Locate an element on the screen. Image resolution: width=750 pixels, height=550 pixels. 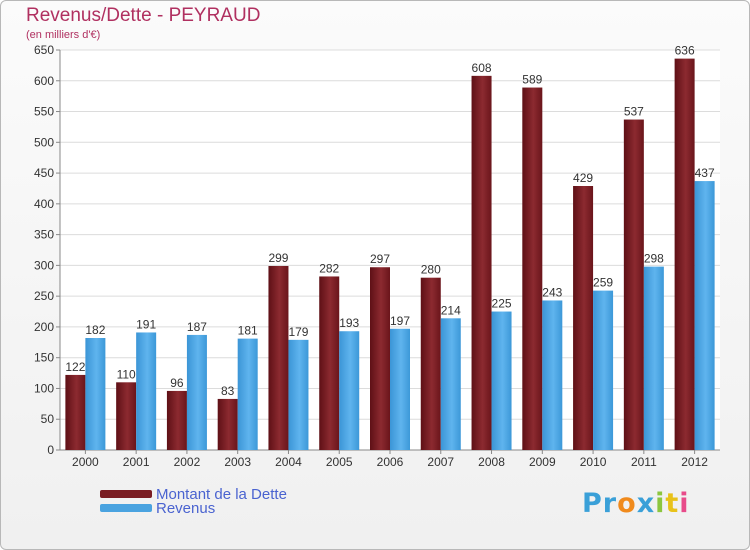
y-tick-label: 300 is located at coordinates (44, 265).